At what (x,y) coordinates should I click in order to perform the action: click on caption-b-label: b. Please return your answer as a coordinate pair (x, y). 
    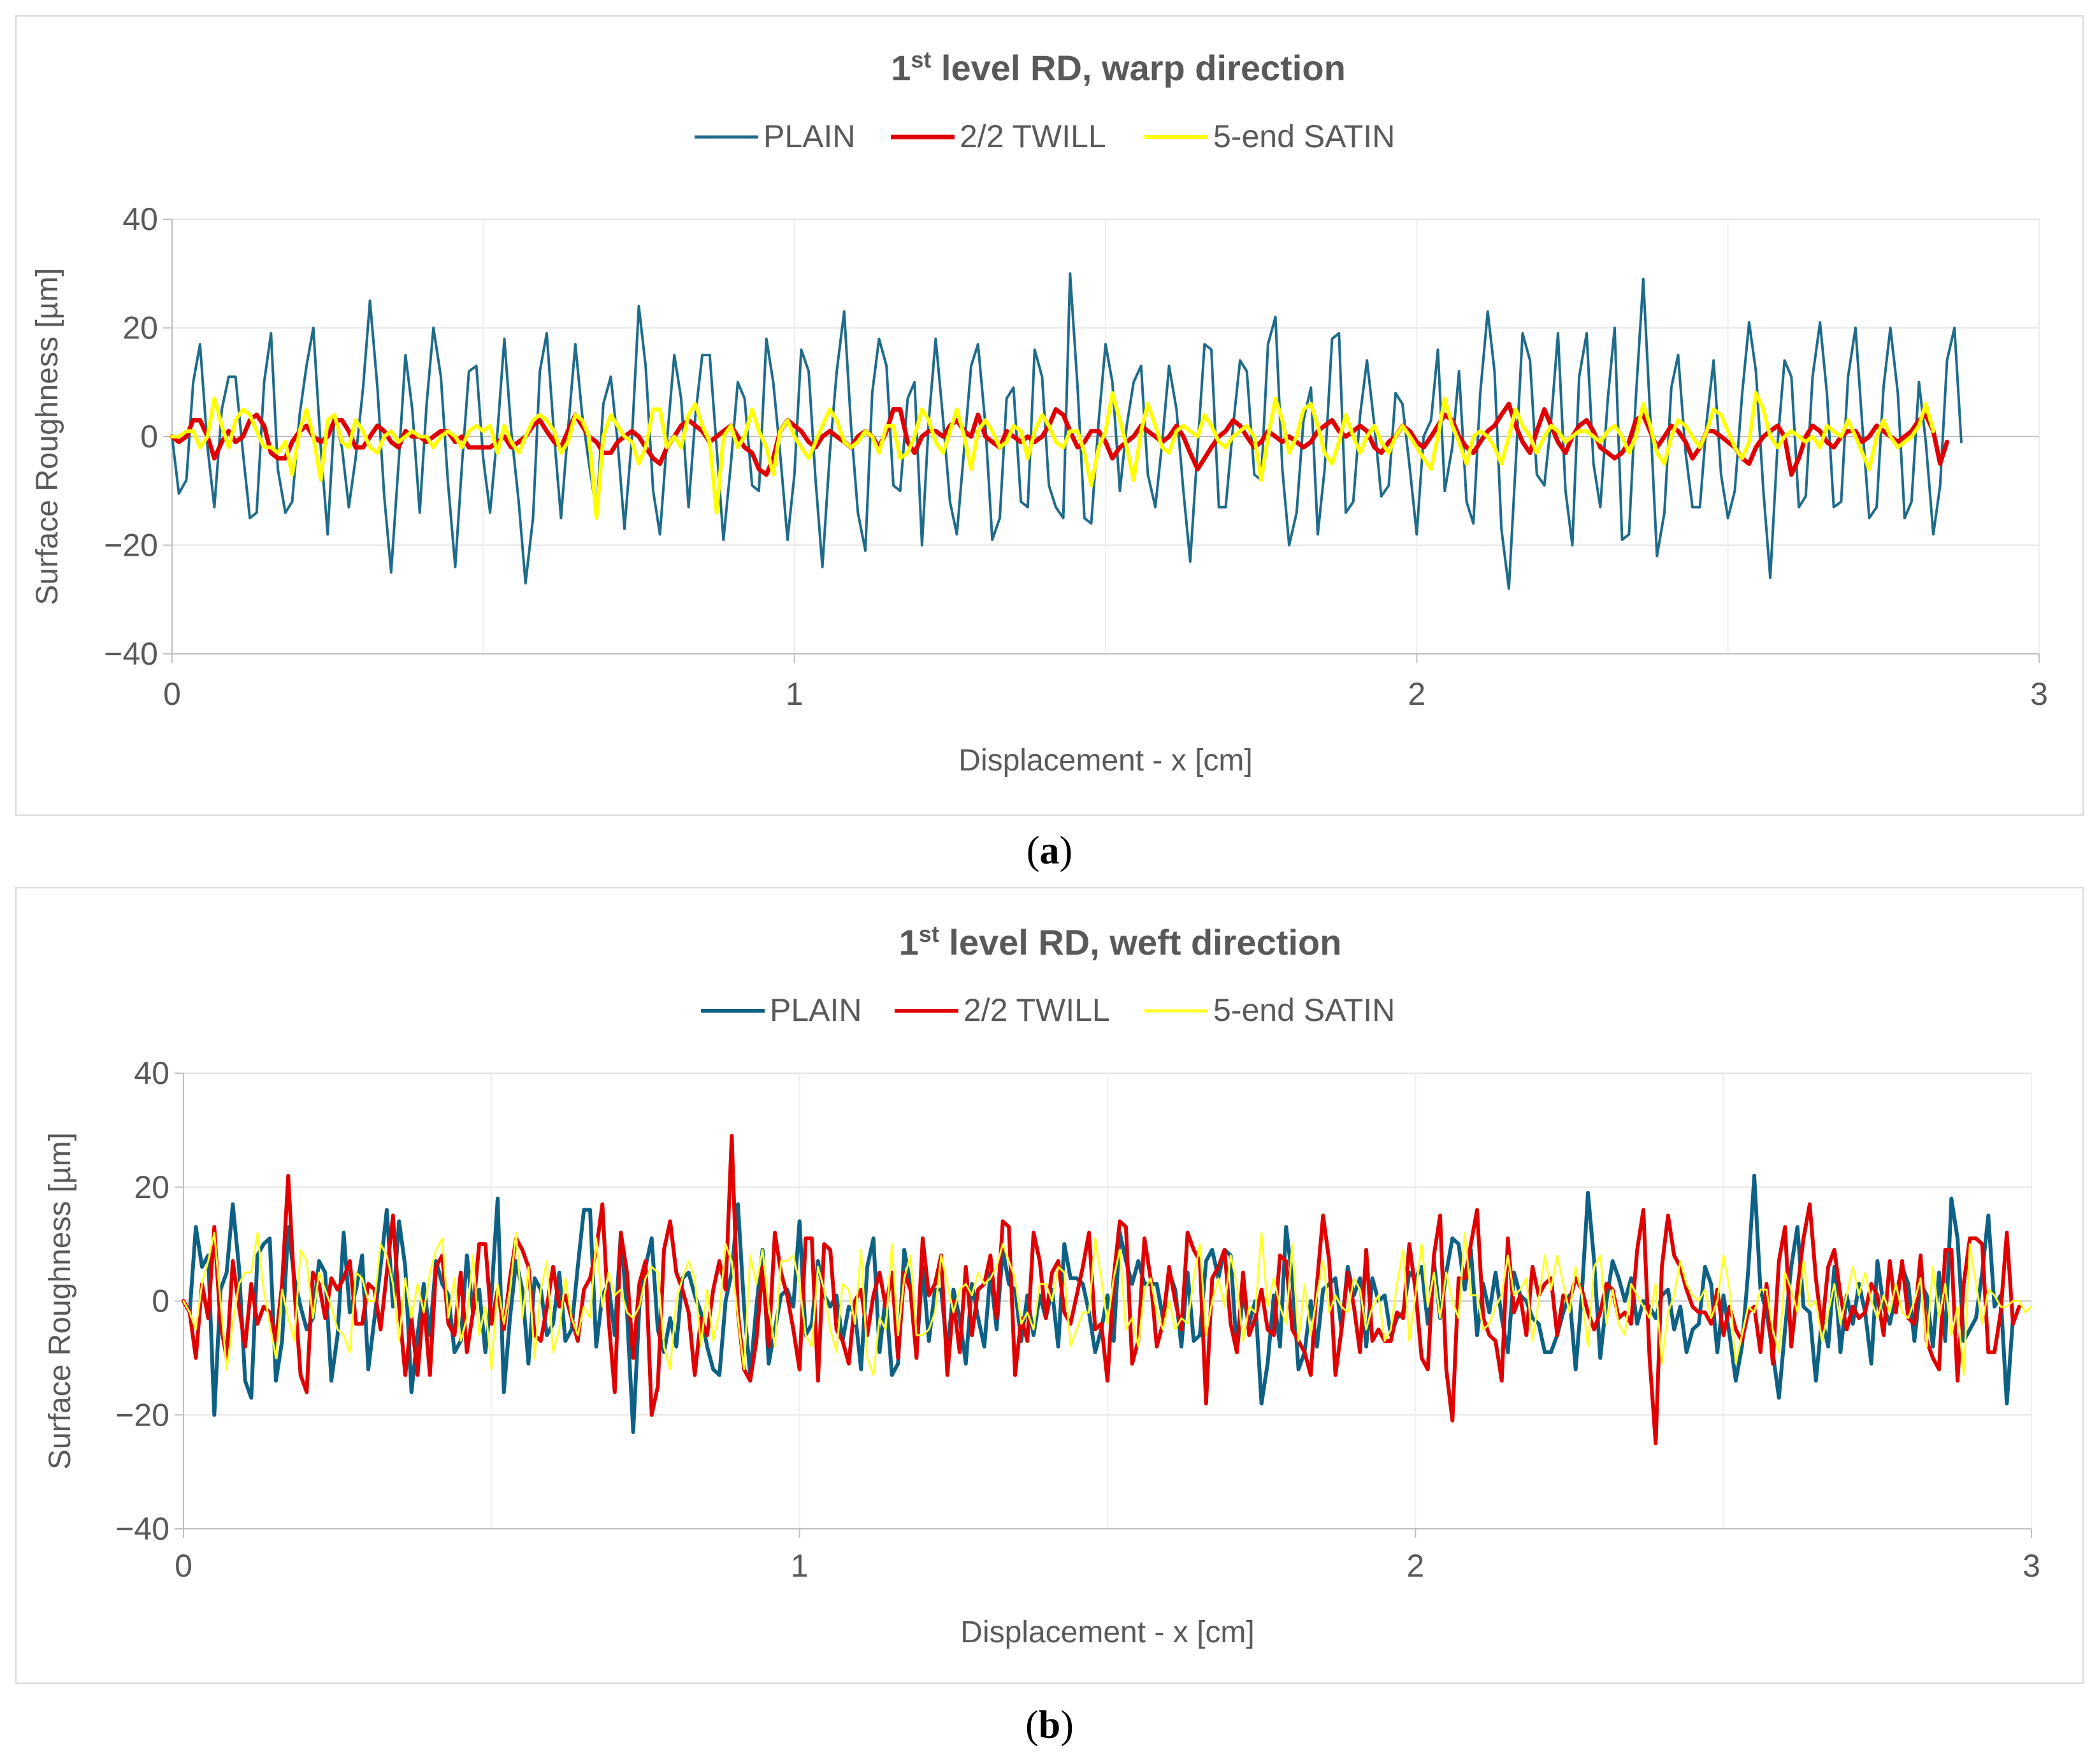
    Looking at the image, I should click on (1049, 1725).